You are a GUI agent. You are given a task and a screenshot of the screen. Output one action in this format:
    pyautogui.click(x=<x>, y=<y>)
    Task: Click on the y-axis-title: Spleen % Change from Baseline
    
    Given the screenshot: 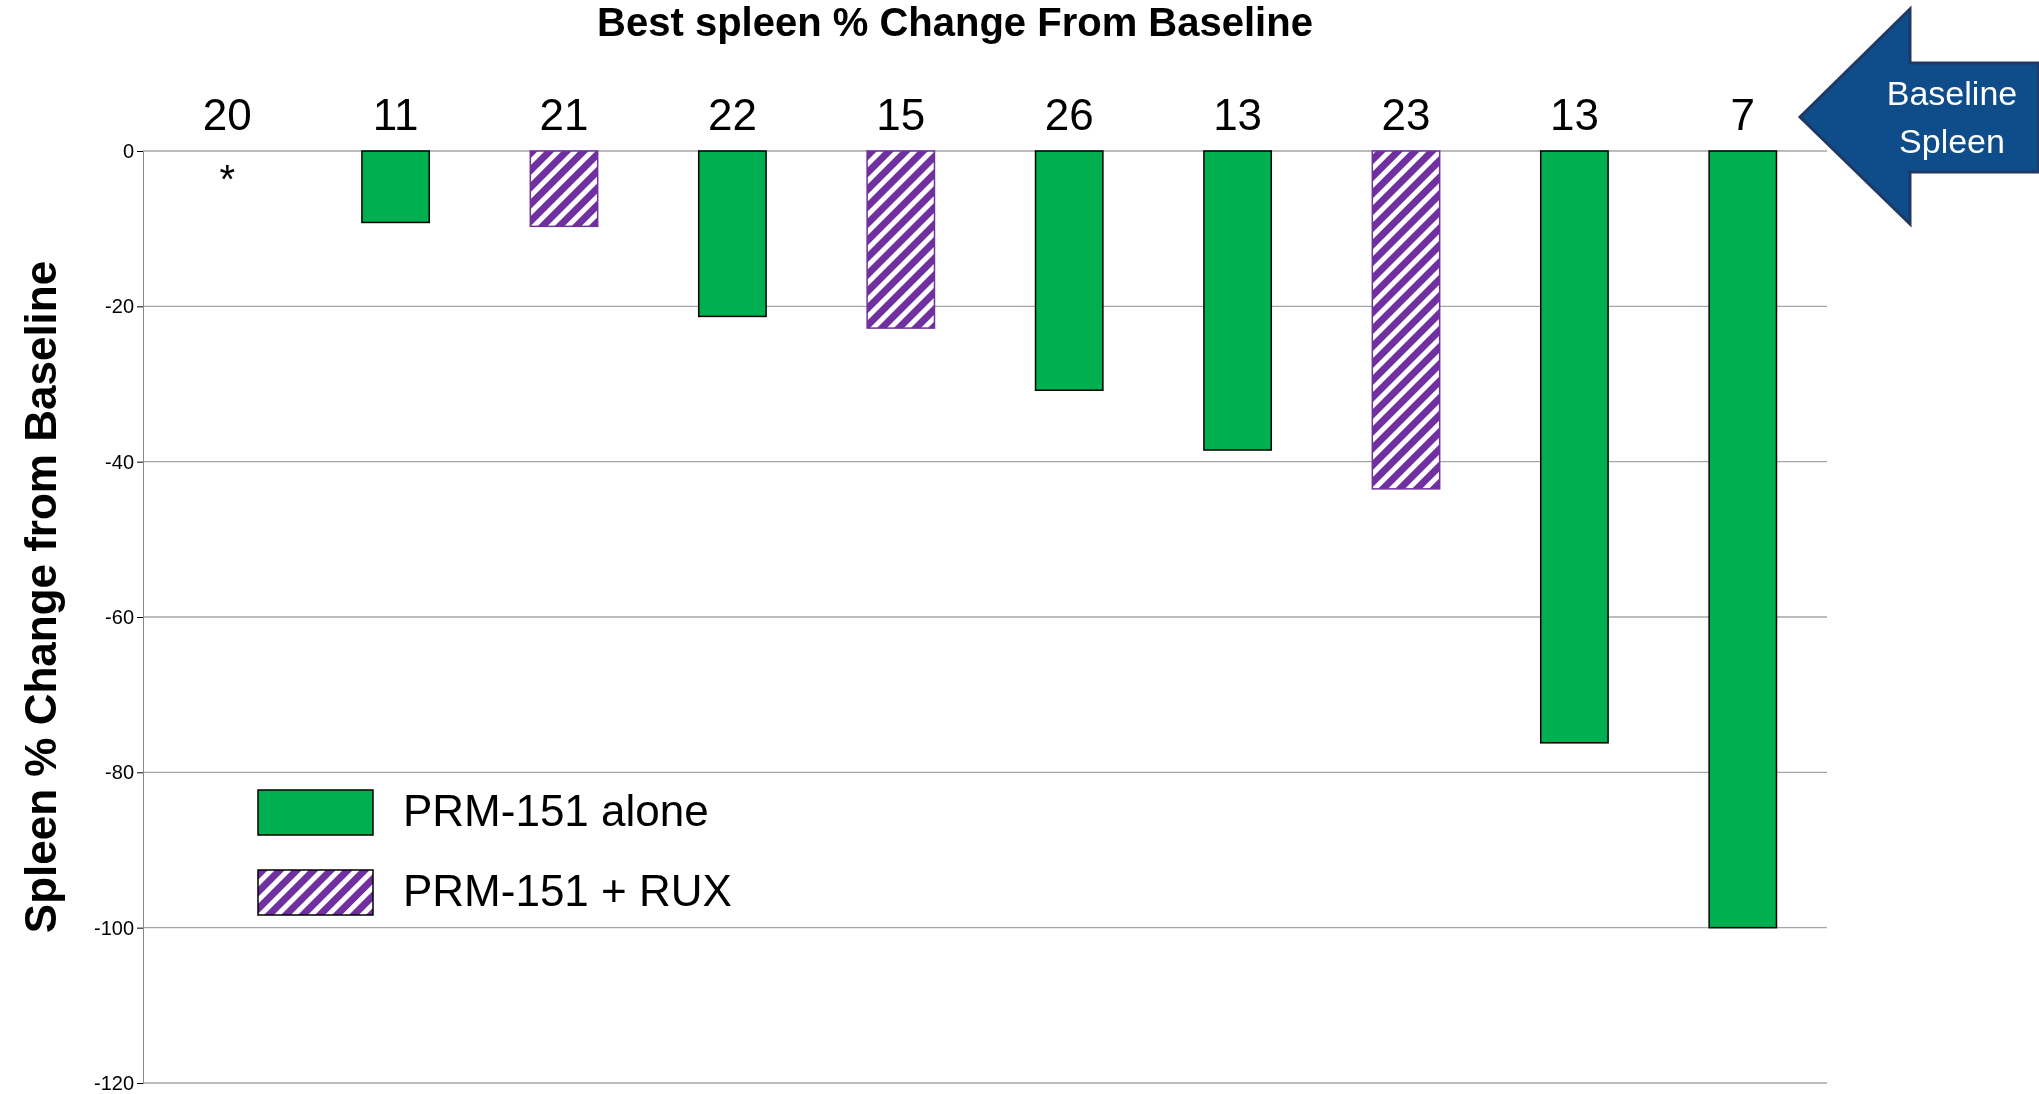 What is the action you would take?
    pyautogui.click(x=40, y=597)
    